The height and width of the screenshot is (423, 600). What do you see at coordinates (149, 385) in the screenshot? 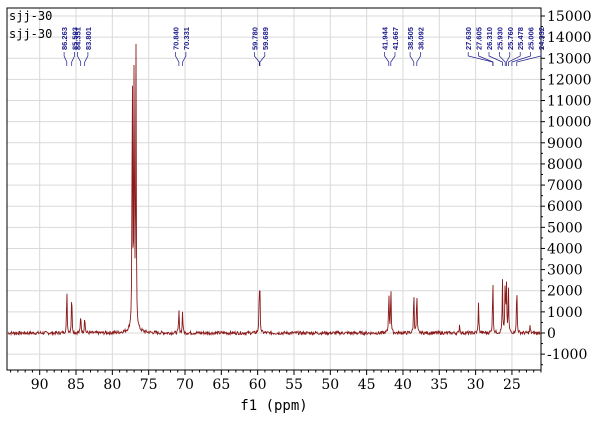
I see `x-tick-label: 75` at bounding box center [149, 385].